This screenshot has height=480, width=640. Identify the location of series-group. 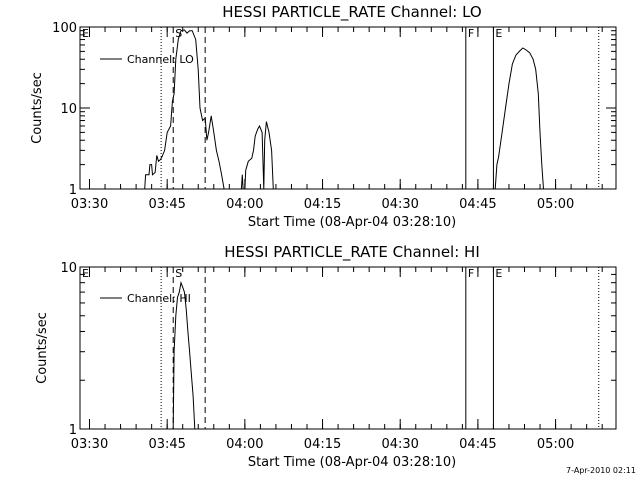
(184, 355).